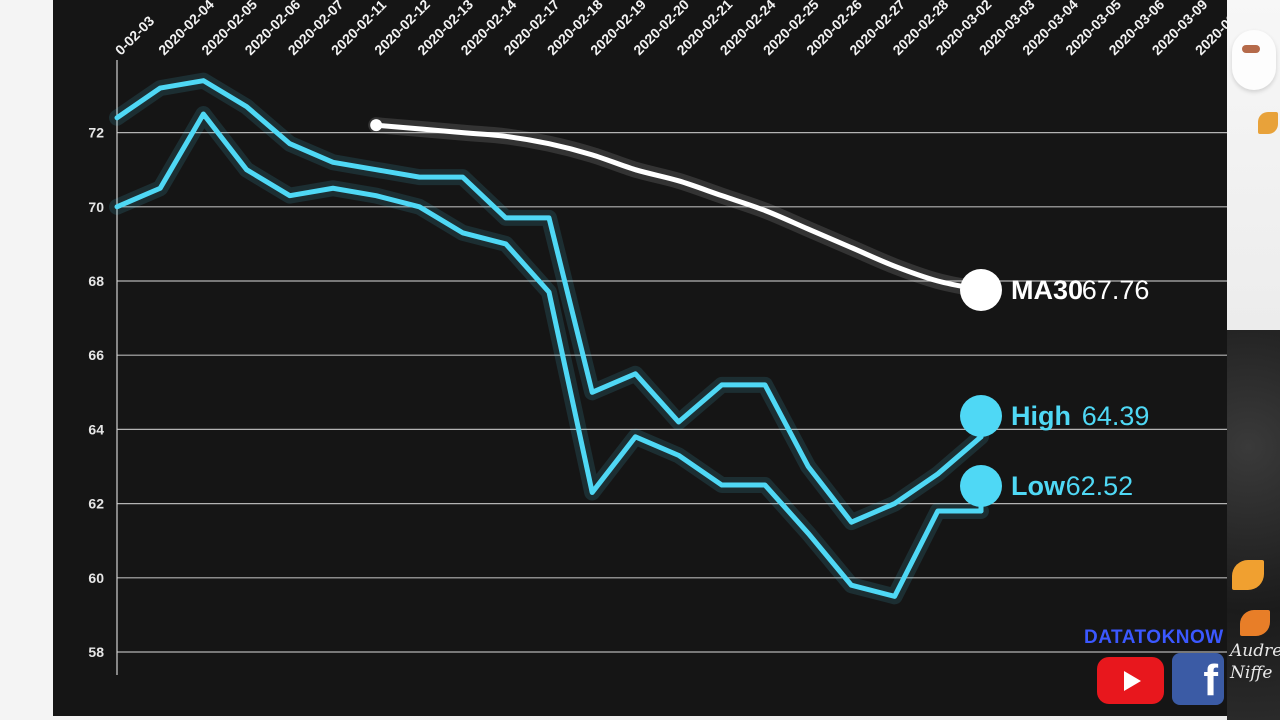 Image resolution: width=1280 pixels, height=720 pixels. Describe the element at coordinates (1251, 49) in the screenshot. I see `cup-decoration-detail` at that location.